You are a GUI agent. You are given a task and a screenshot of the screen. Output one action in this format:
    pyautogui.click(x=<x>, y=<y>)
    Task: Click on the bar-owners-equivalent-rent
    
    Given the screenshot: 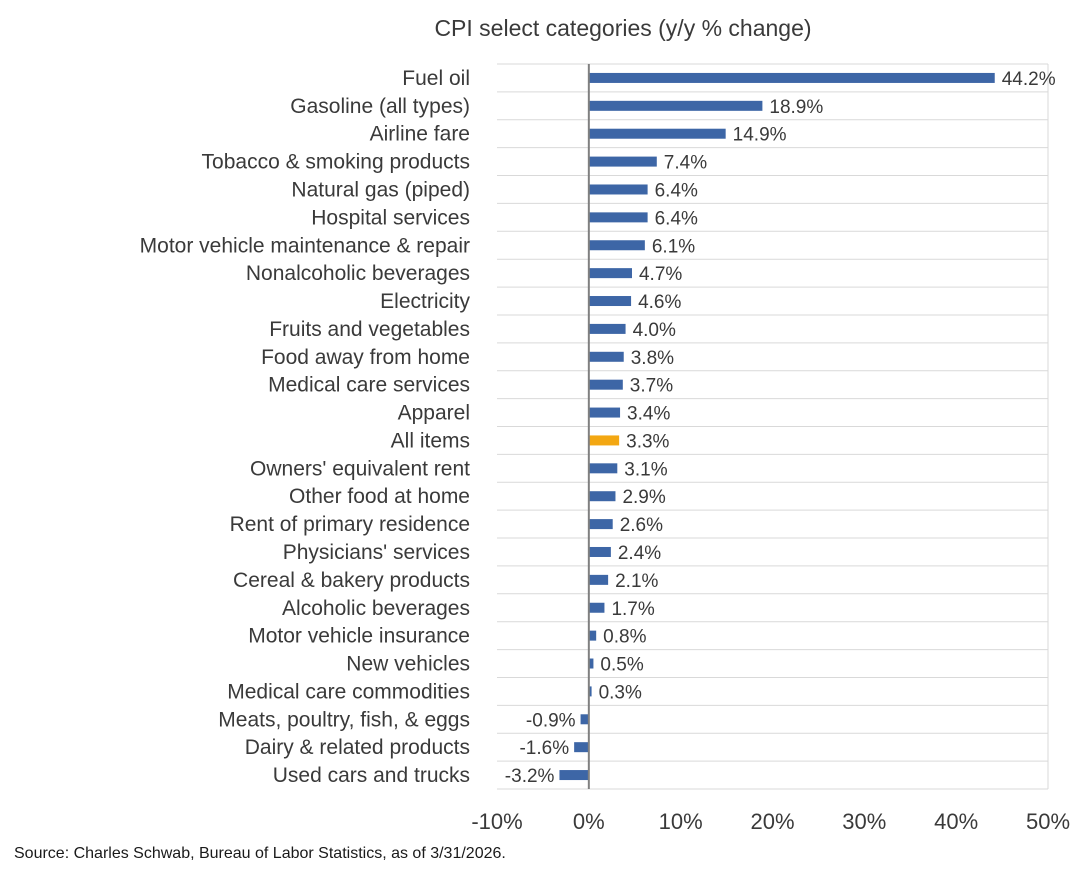 What is the action you would take?
    pyautogui.click(x=603, y=468)
    